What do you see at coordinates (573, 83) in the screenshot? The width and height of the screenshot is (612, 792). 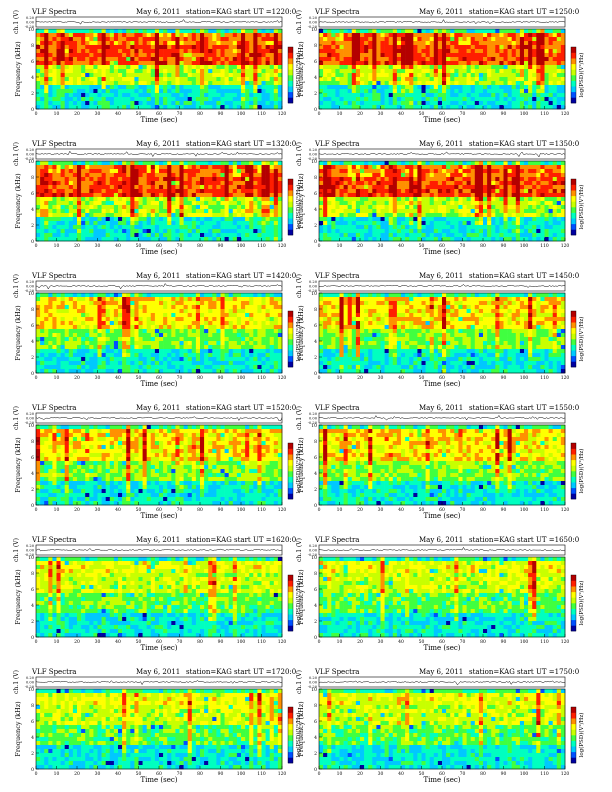 I see `colorbar-segment` at bounding box center [573, 83].